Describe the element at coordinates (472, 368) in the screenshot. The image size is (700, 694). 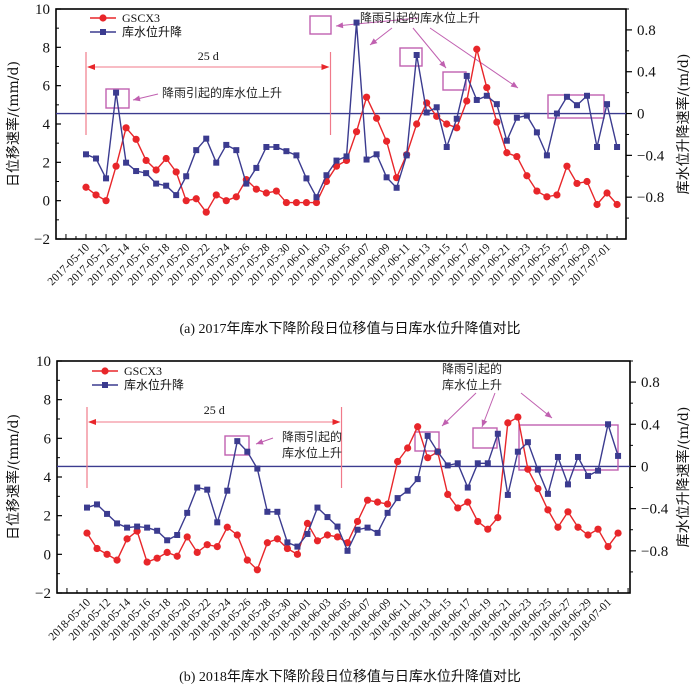
I see `rain-annotation-text-line1: 降雨引起的` at that location.